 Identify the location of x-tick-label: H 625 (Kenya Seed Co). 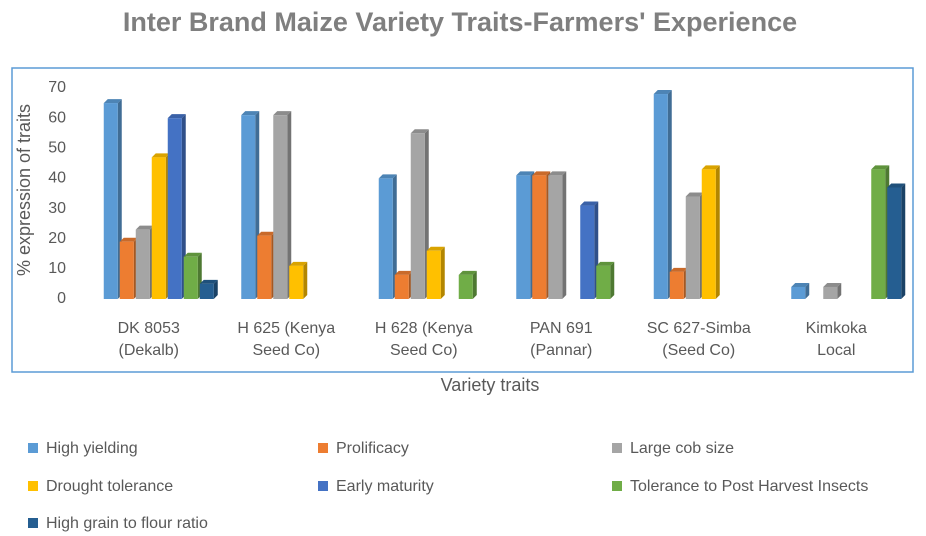
(286, 339).